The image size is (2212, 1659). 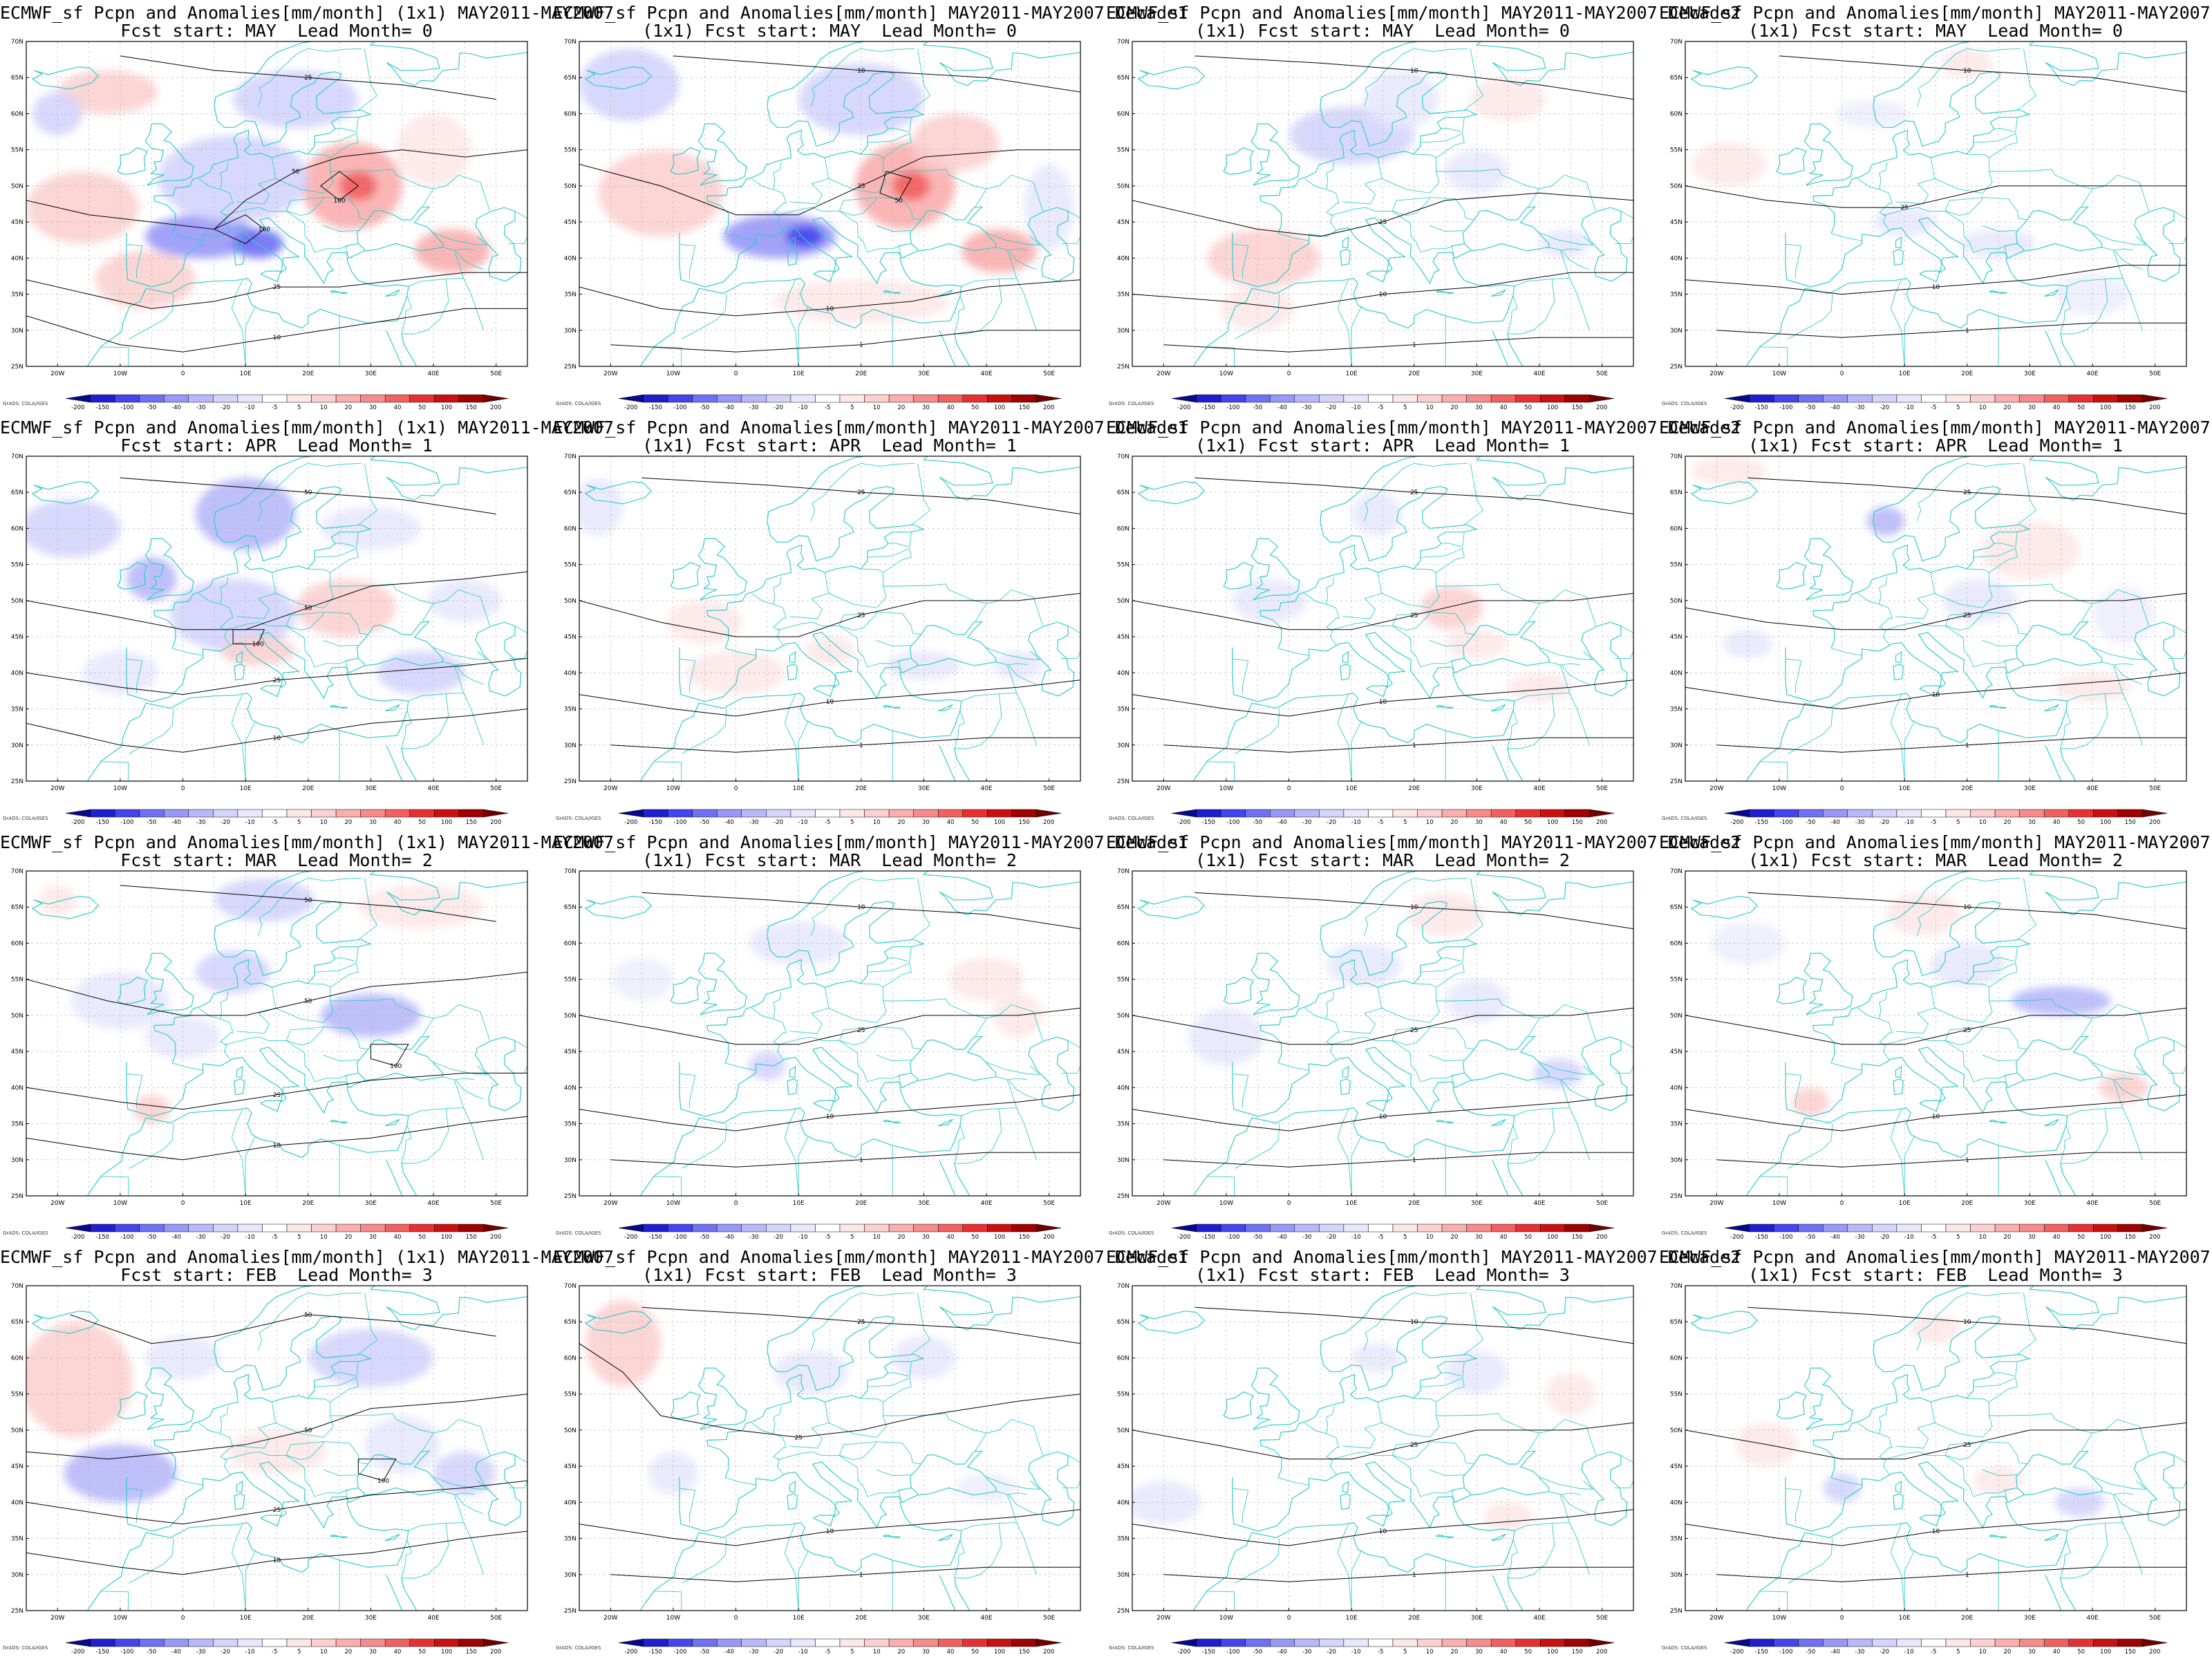 I want to click on colorbar-label: 20, so click(x=348, y=1237).